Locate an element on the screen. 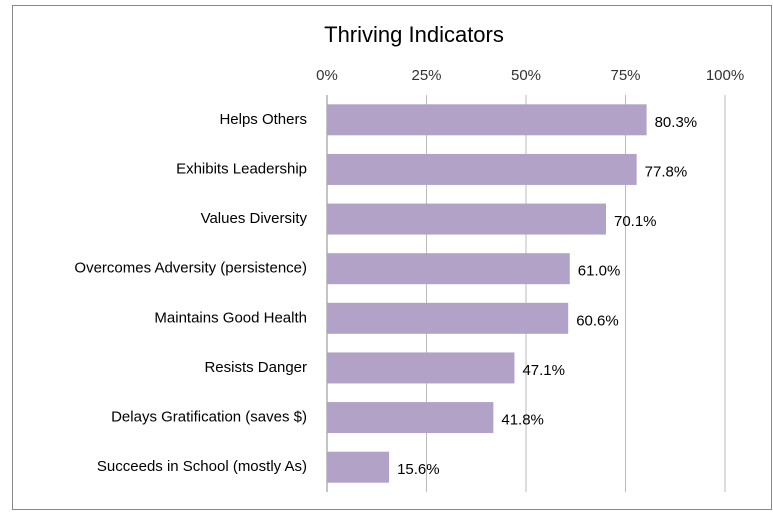  value-label: 80.3% is located at coordinates (676, 122).